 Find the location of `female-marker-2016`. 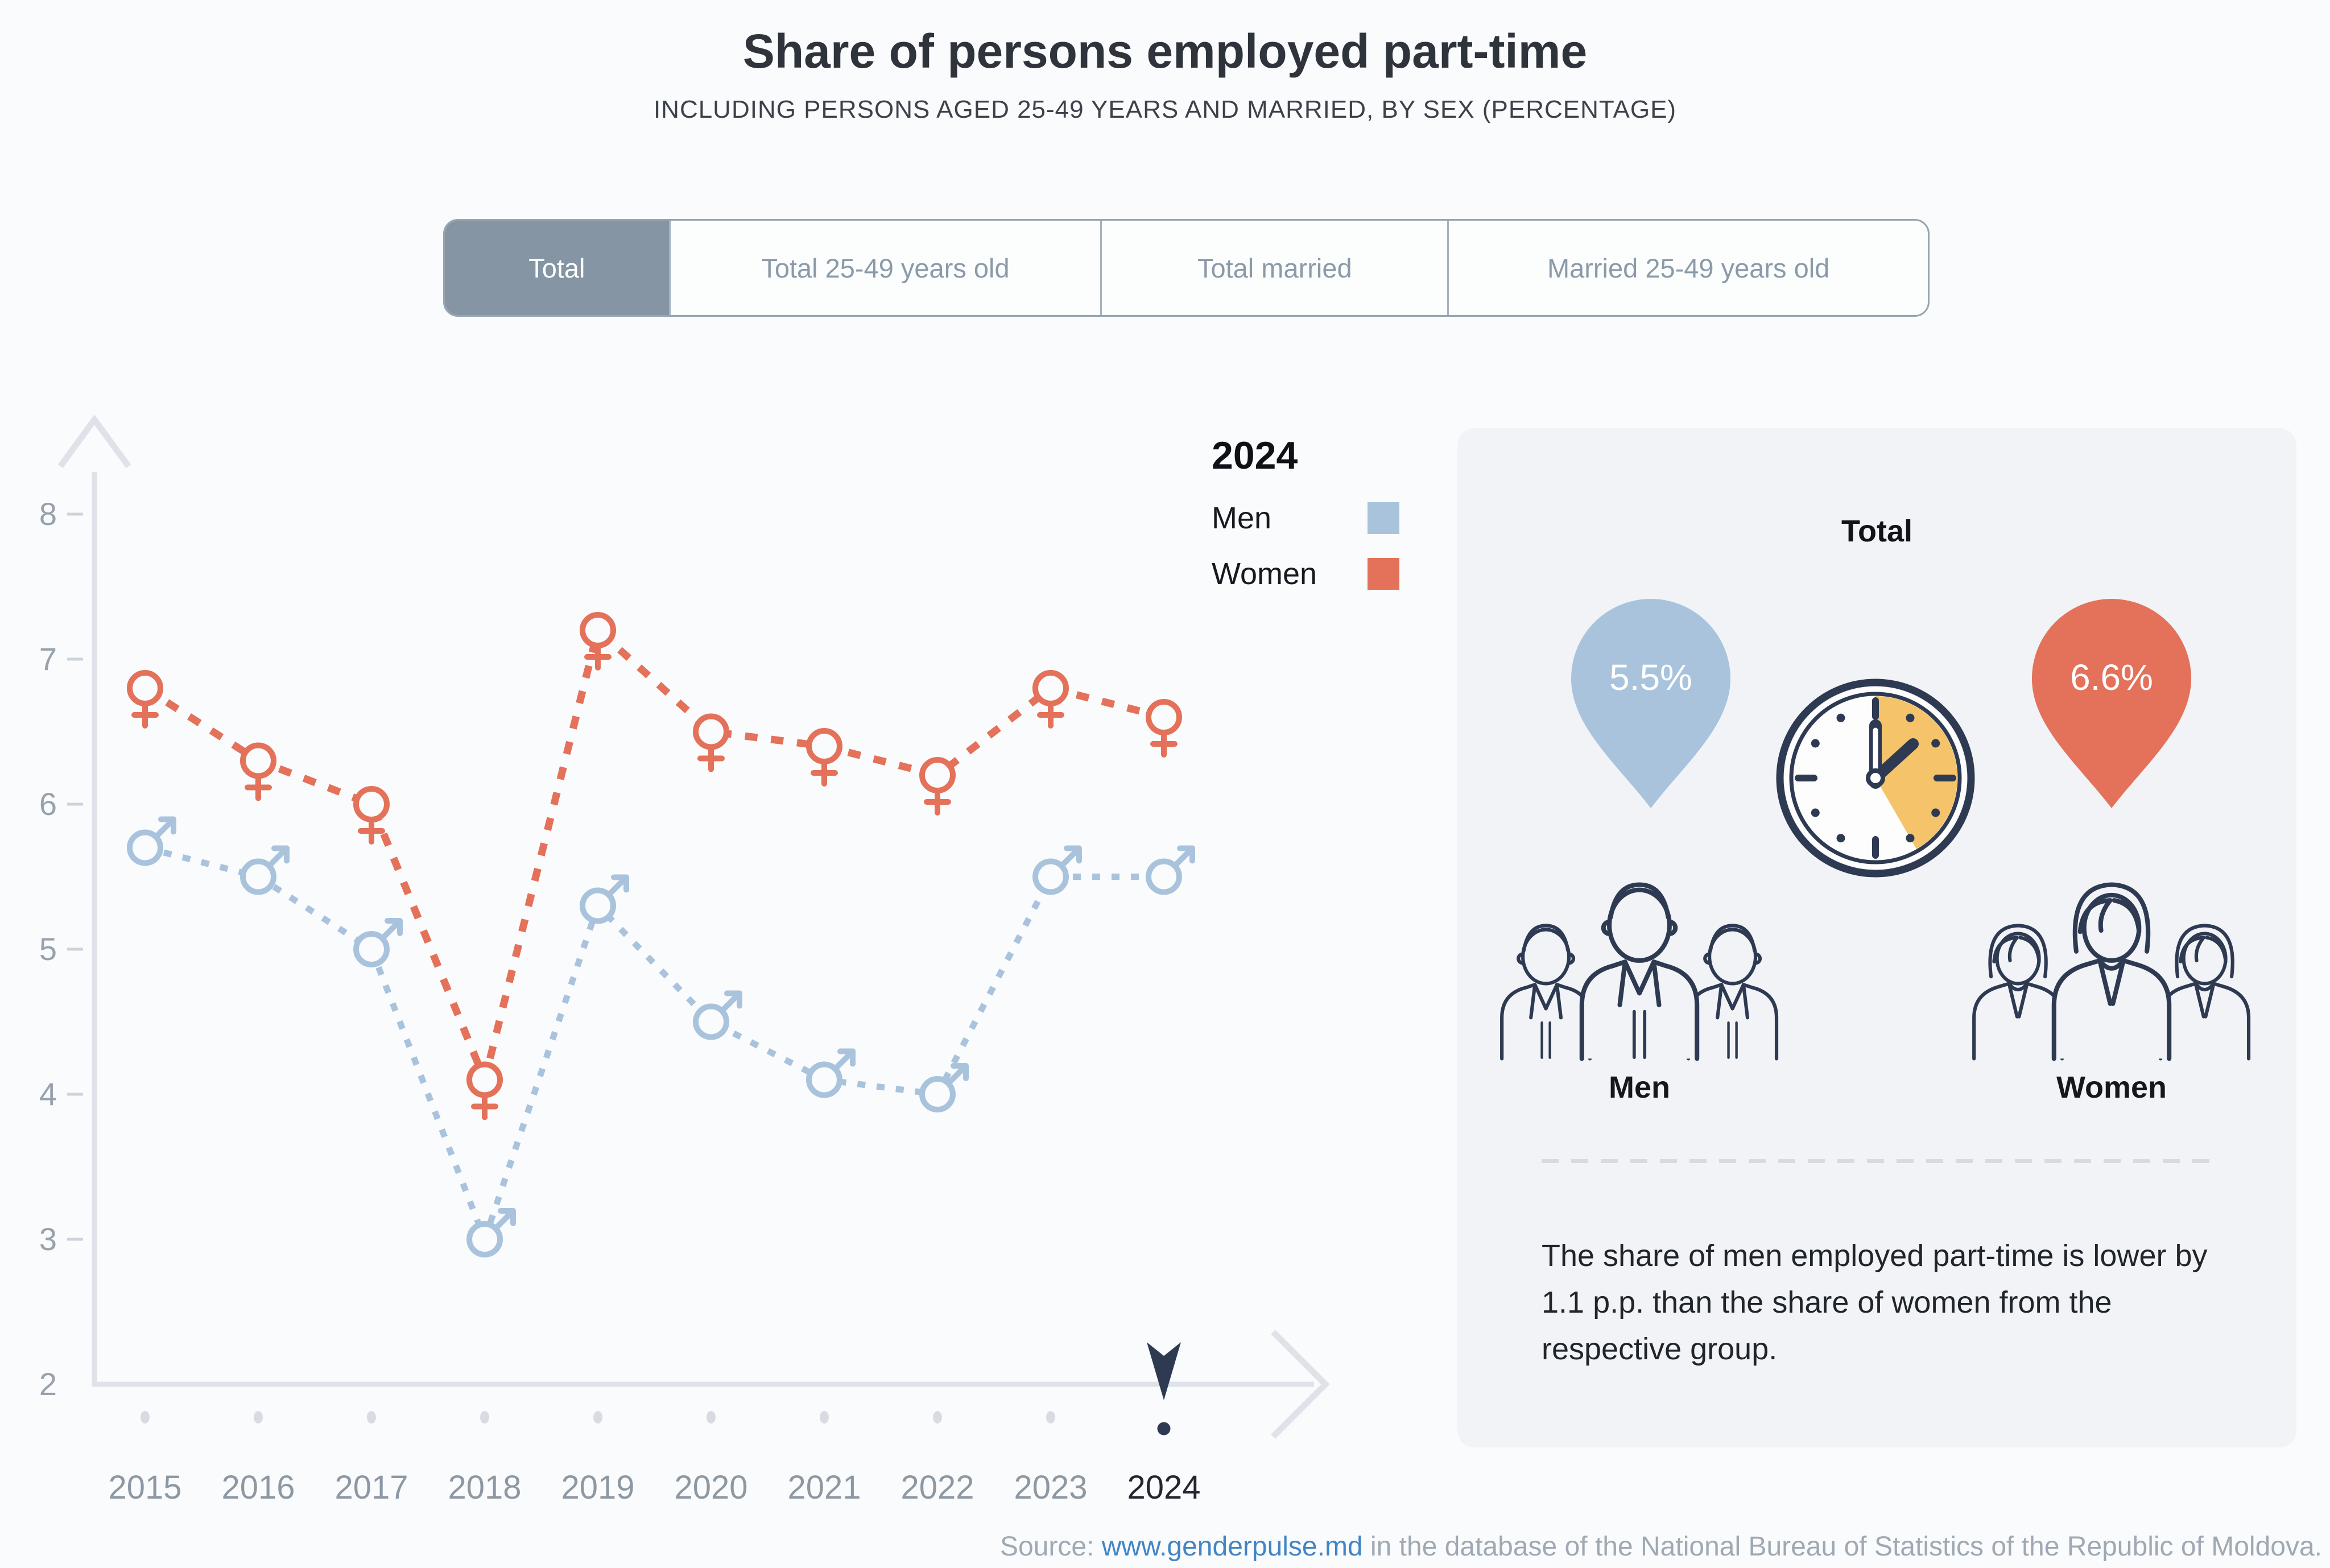

female-marker-2016 is located at coordinates (258, 771).